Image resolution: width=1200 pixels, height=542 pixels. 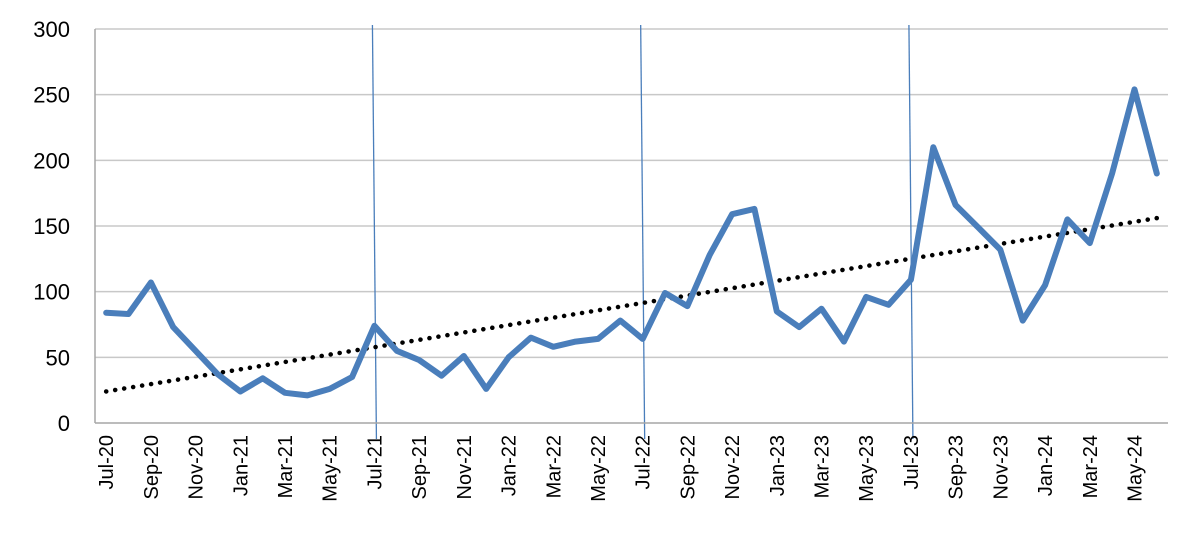 What do you see at coordinates (420, 467) in the screenshot?
I see `x-tick-label: Sep-21` at bounding box center [420, 467].